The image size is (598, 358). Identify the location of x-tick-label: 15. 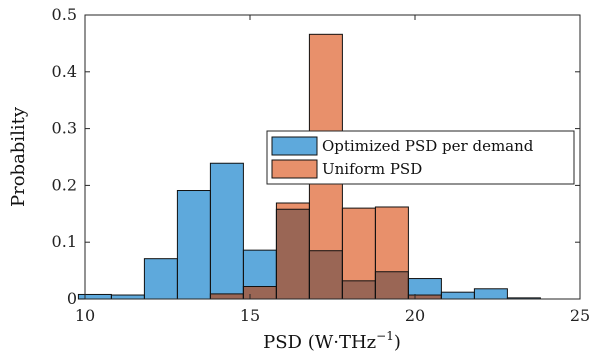
(250, 315).